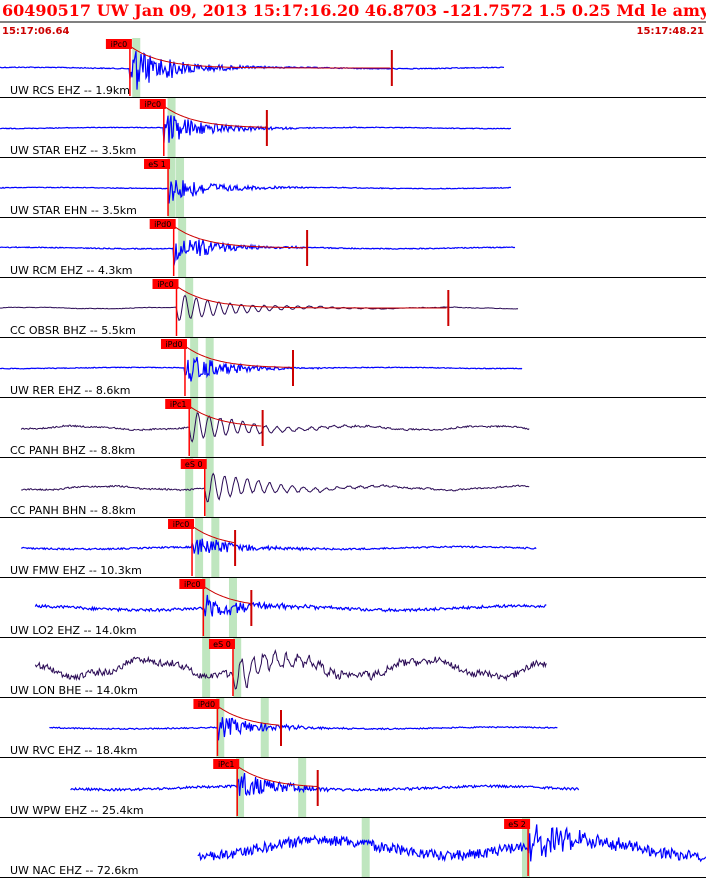 This screenshot has width=706, height=878. I want to click on trace-panel: iPc0 CC OBSR BHZ -- 5.5km, so click(353, 308).